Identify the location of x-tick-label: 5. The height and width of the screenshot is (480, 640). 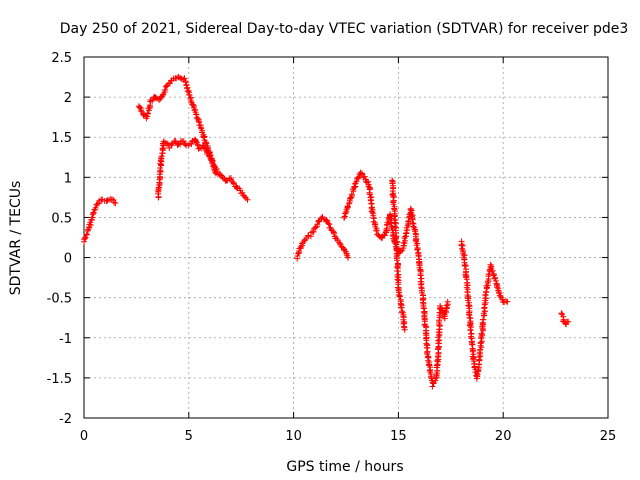
(189, 436).